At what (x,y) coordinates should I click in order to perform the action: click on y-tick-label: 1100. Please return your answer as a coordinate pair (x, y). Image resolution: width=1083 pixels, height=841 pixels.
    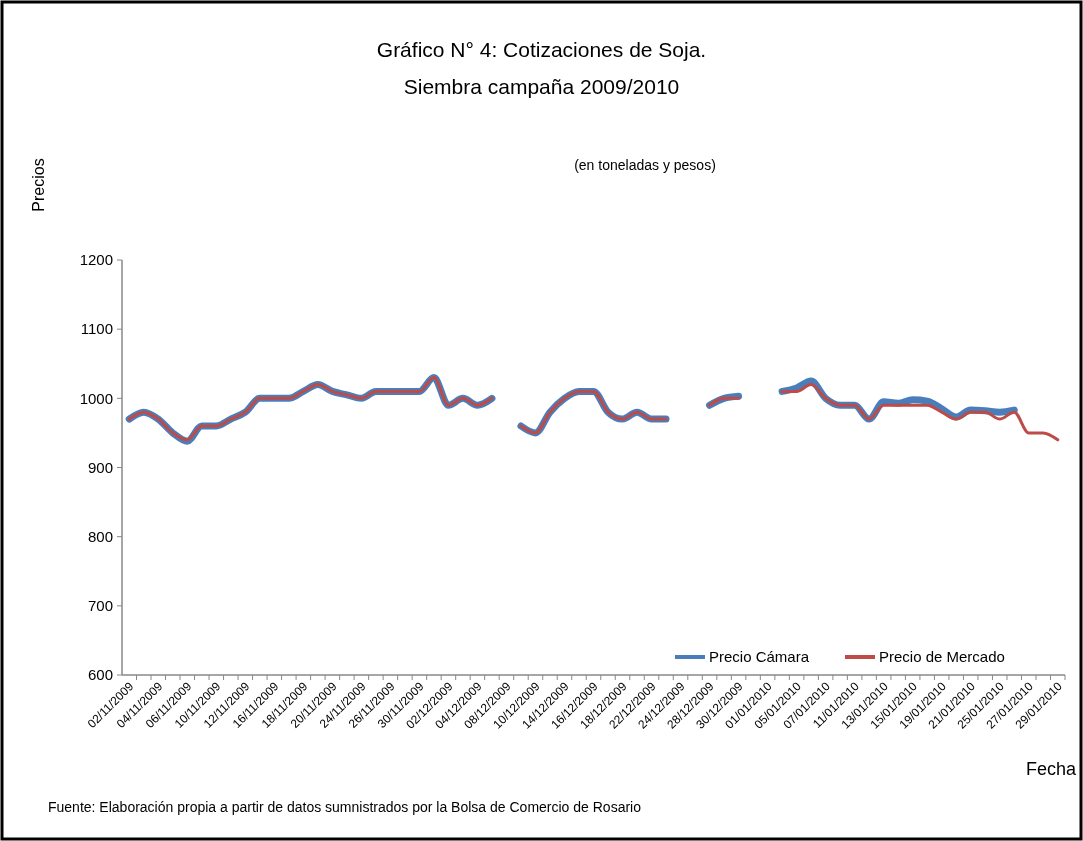
    Looking at the image, I should click on (96, 329).